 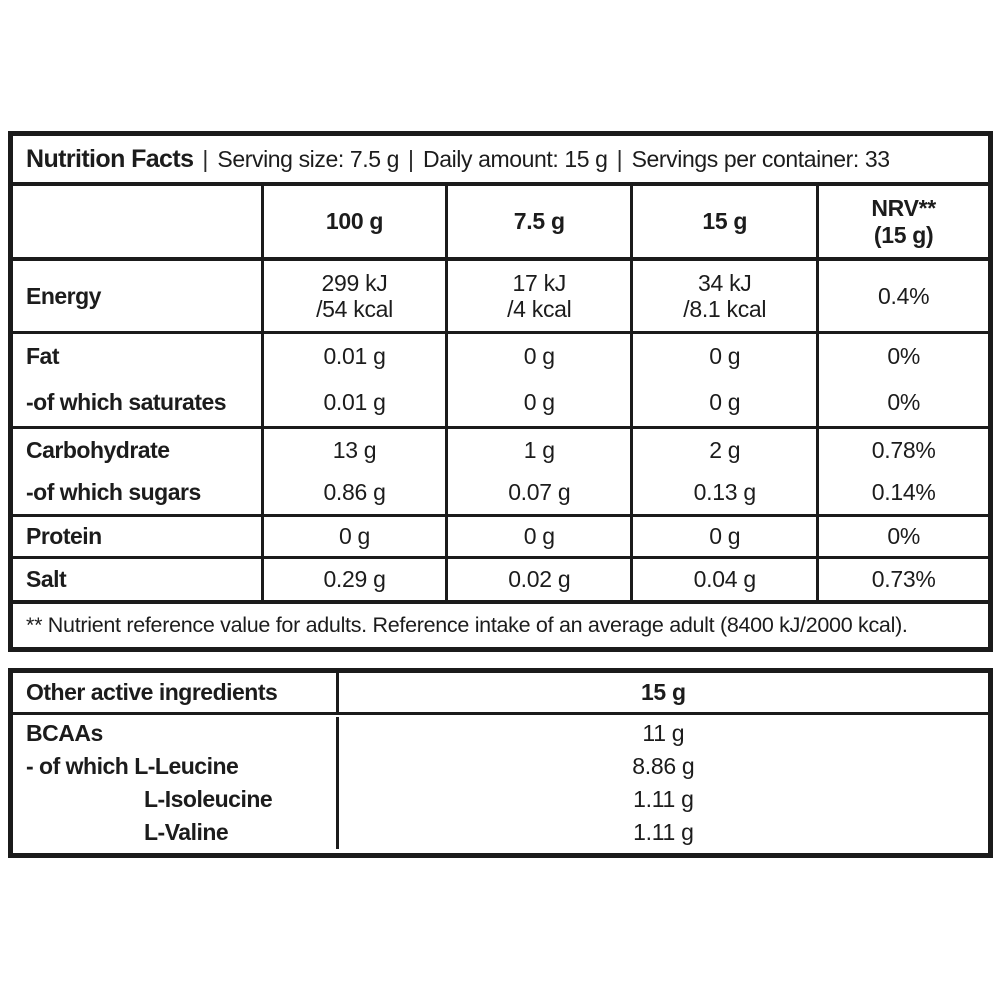 What do you see at coordinates (537, 402) in the screenshot?
I see `saturates-per-7-5g: 0 g` at bounding box center [537, 402].